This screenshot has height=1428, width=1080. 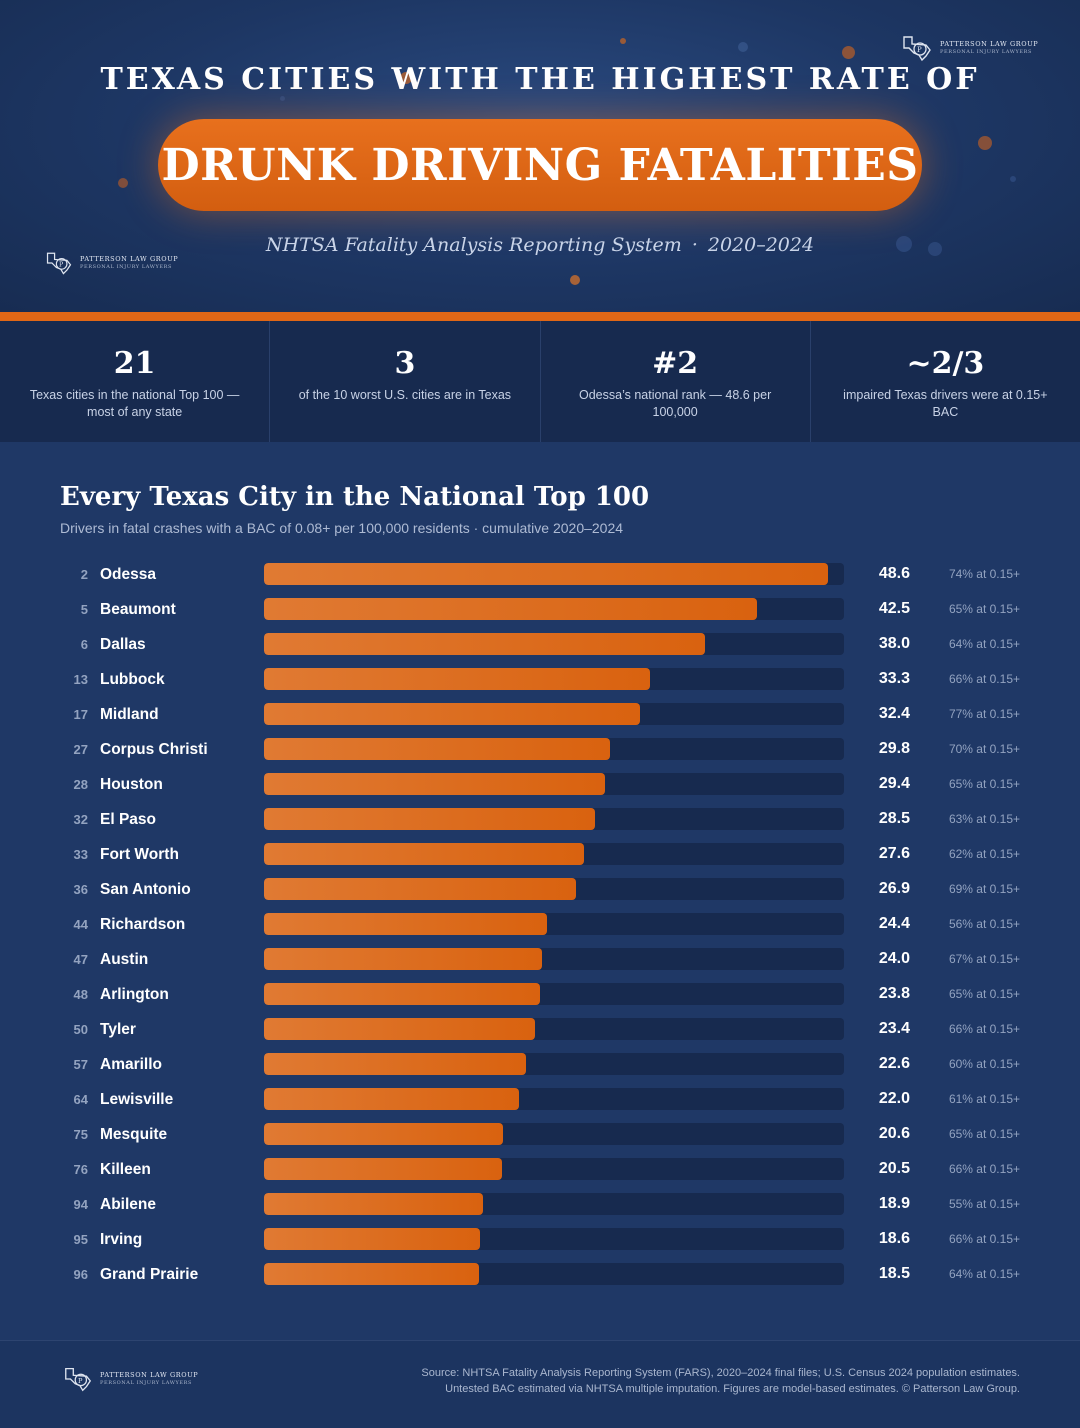 What do you see at coordinates (540, 1133) in the screenshot?
I see `chart-row: 75 Mesquite 20.6 65% at 0.15+` at bounding box center [540, 1133].